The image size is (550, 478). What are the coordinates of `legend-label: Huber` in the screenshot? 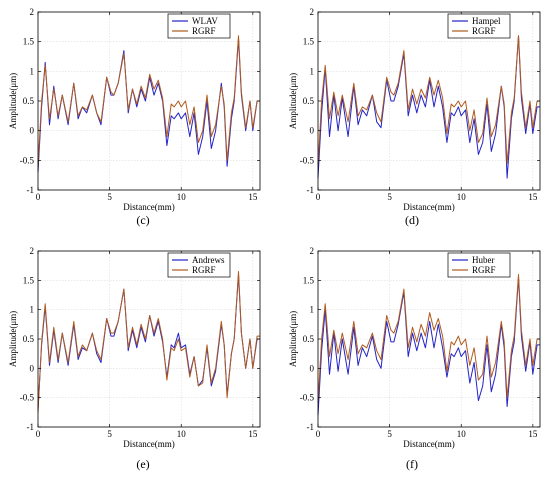 It's located at (483, 260).